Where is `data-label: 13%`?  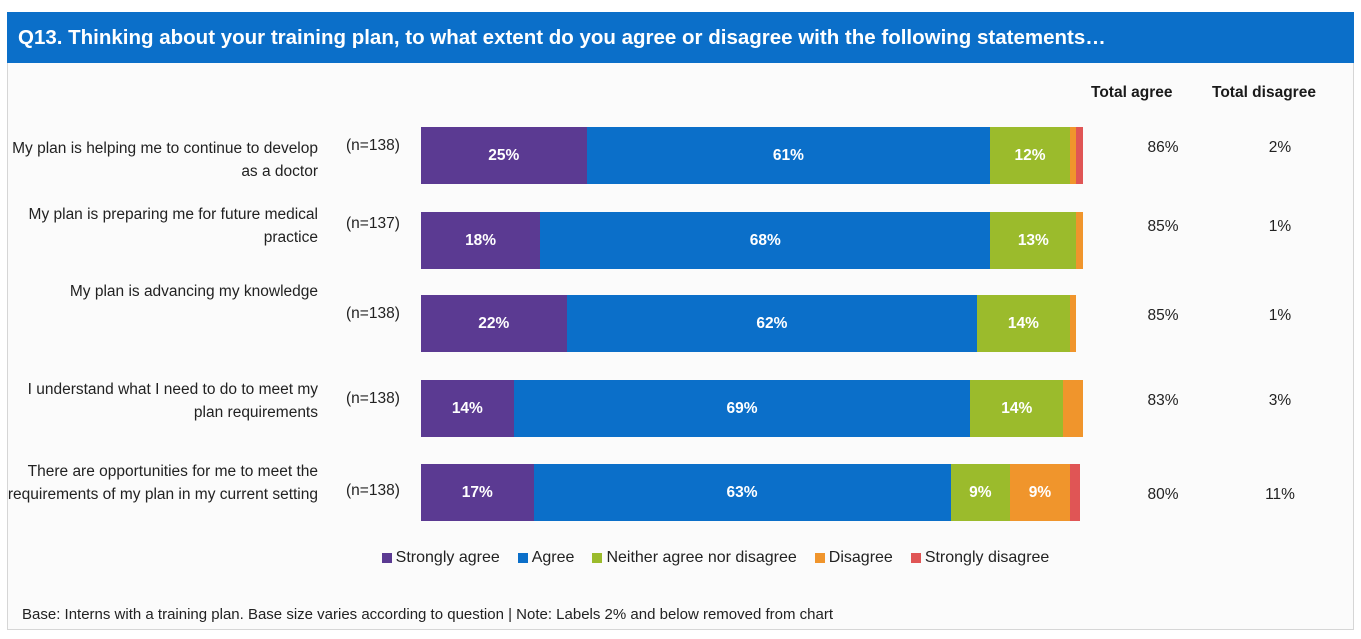
data-label: 13% is located at coordinates (1033, 240).